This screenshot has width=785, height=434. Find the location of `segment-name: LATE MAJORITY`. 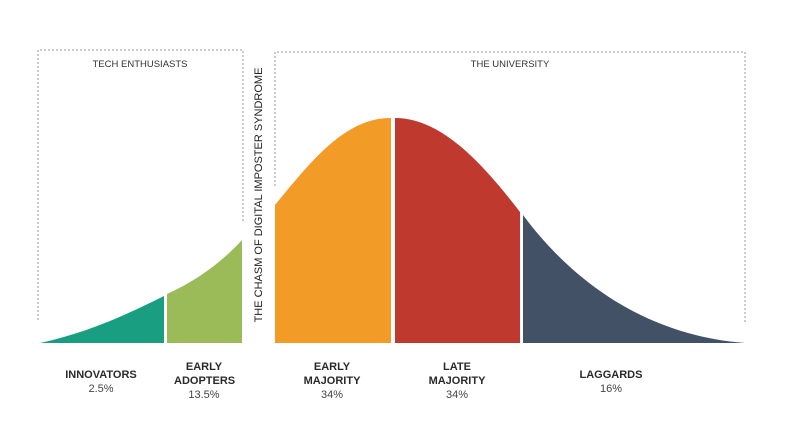

segment-name: LATE MAJORITY is located at coordinates (457, 374).